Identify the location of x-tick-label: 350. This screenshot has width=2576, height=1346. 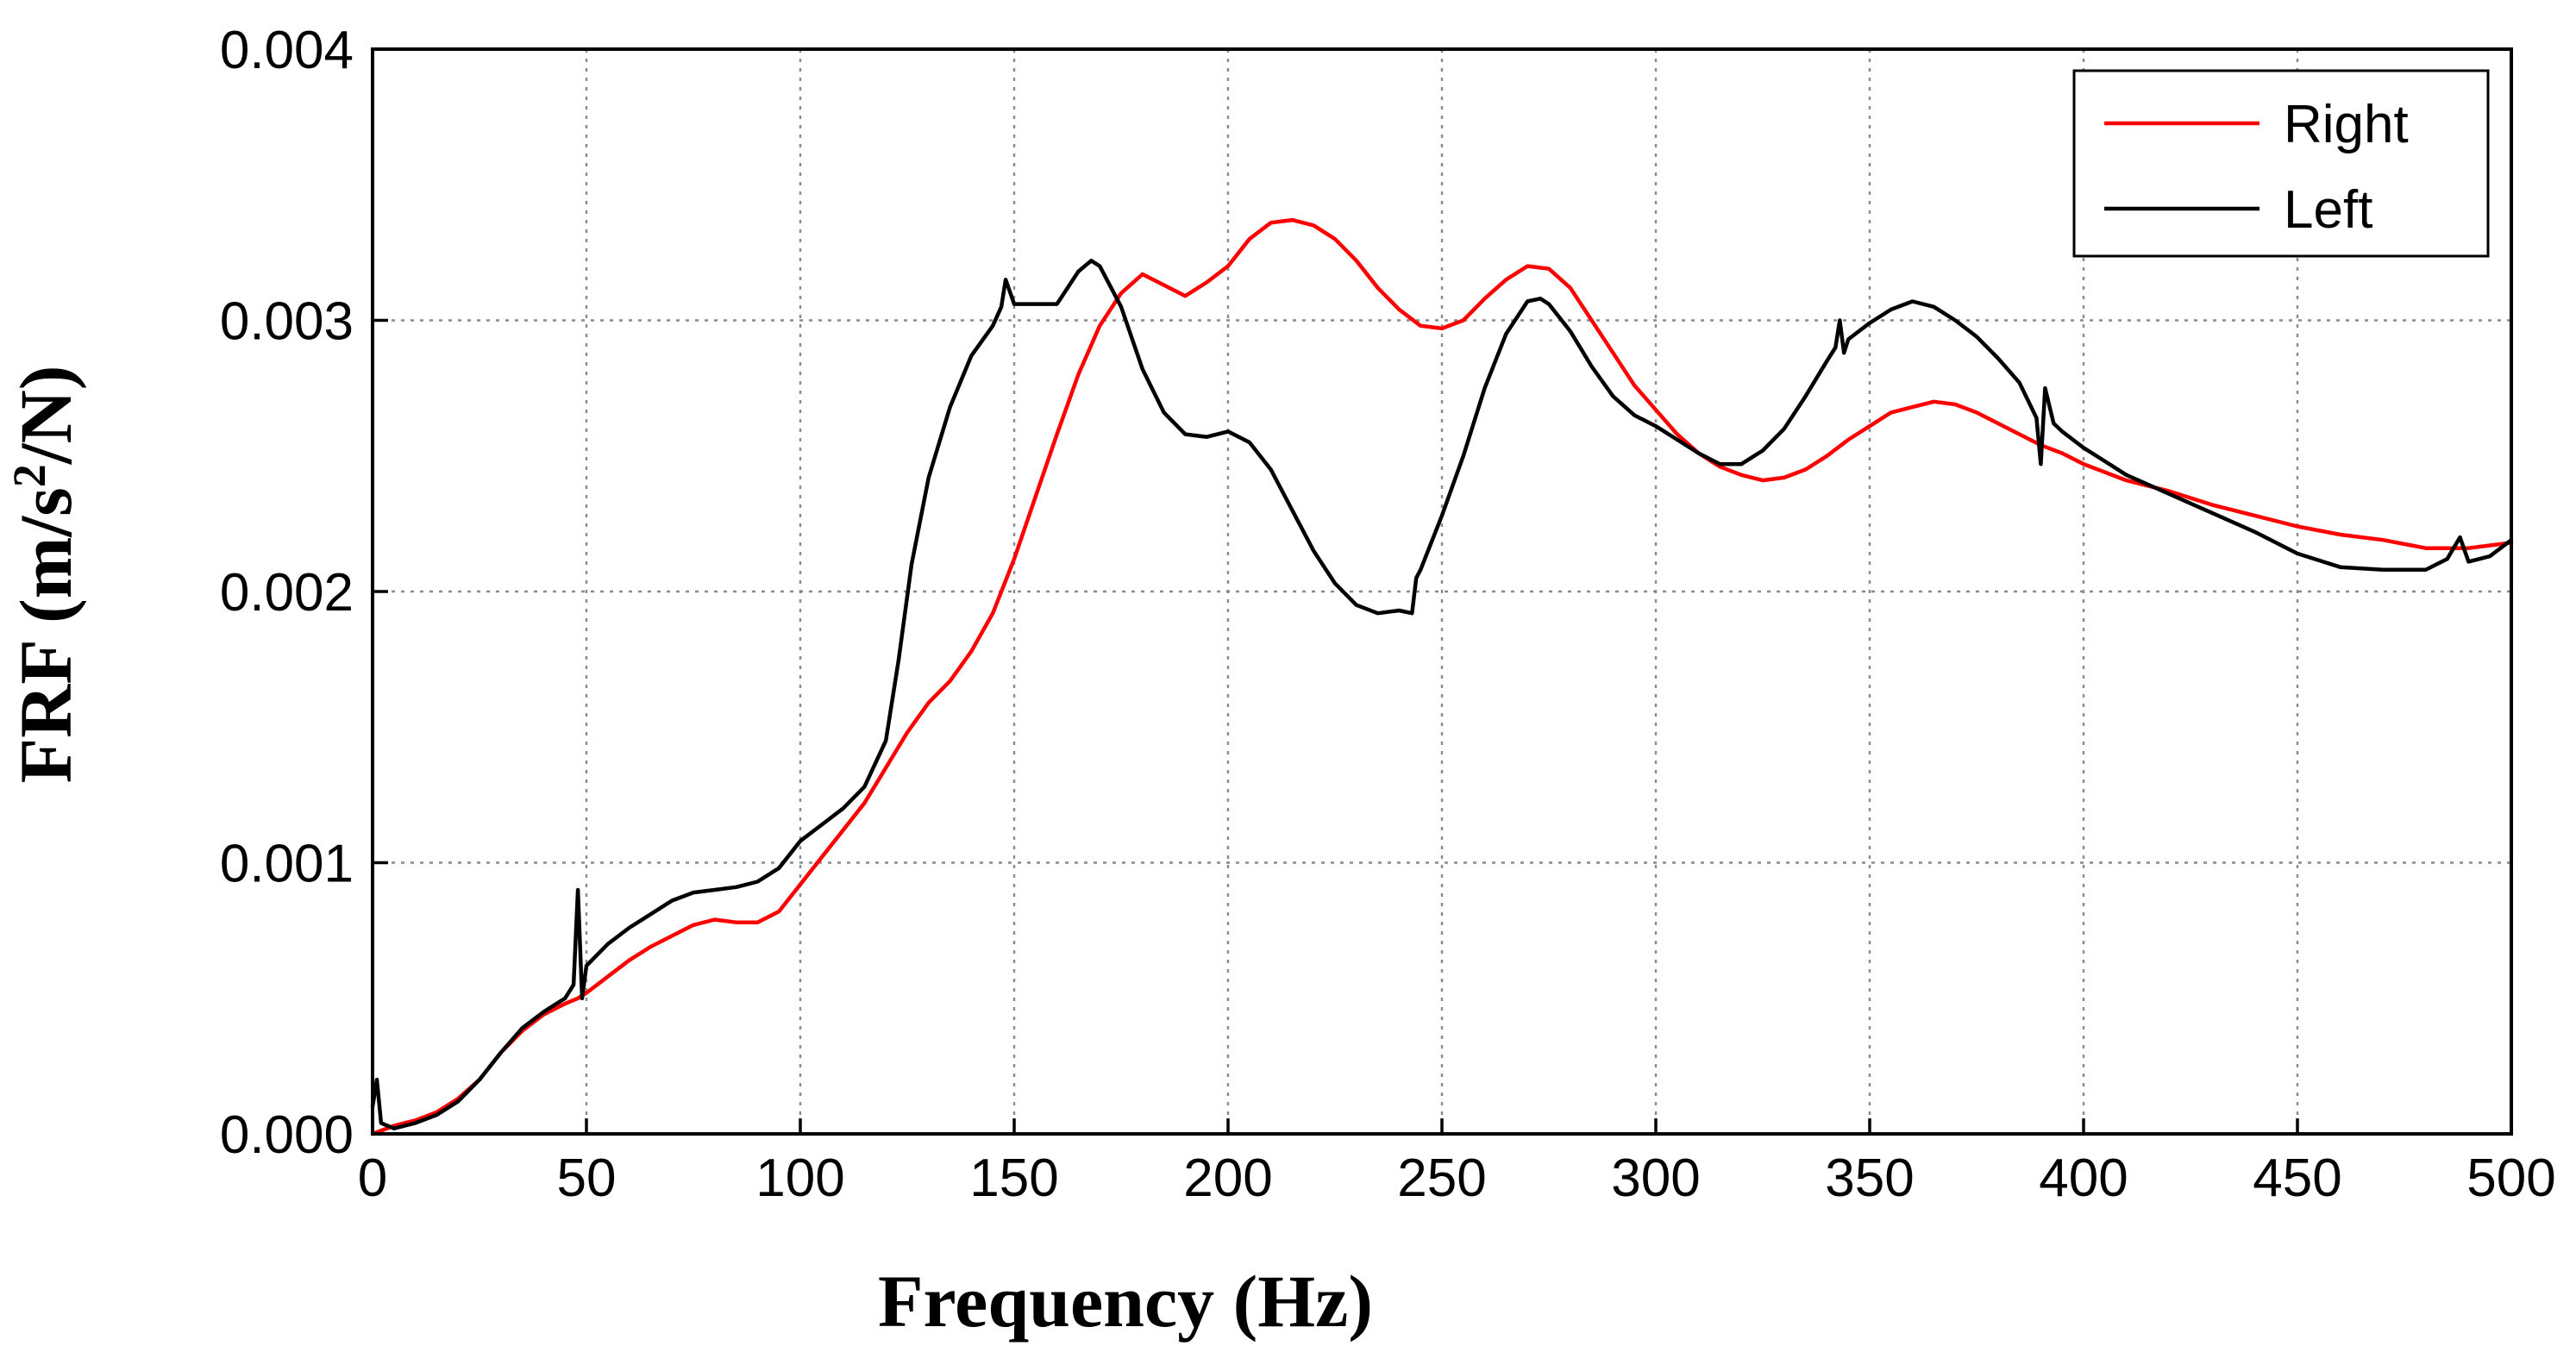
(1869, 1179).